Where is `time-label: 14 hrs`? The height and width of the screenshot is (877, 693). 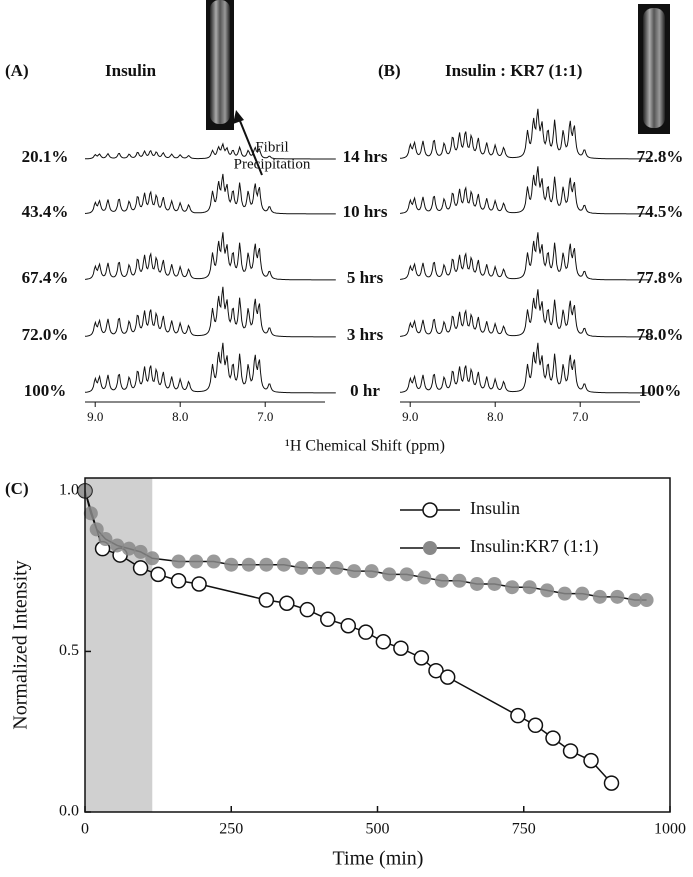 time-label: 14 hrs is located at coordinates (365, 156).